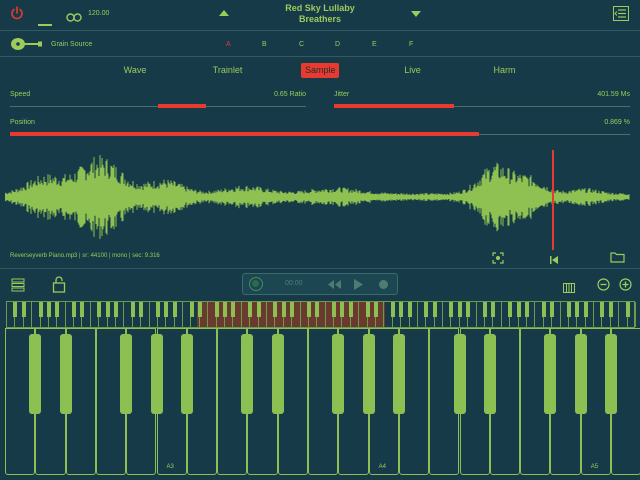 Image resolution: width=640 pixels, height=480 pixels. I want to click on minus-circle-icon, so click(603, 284).